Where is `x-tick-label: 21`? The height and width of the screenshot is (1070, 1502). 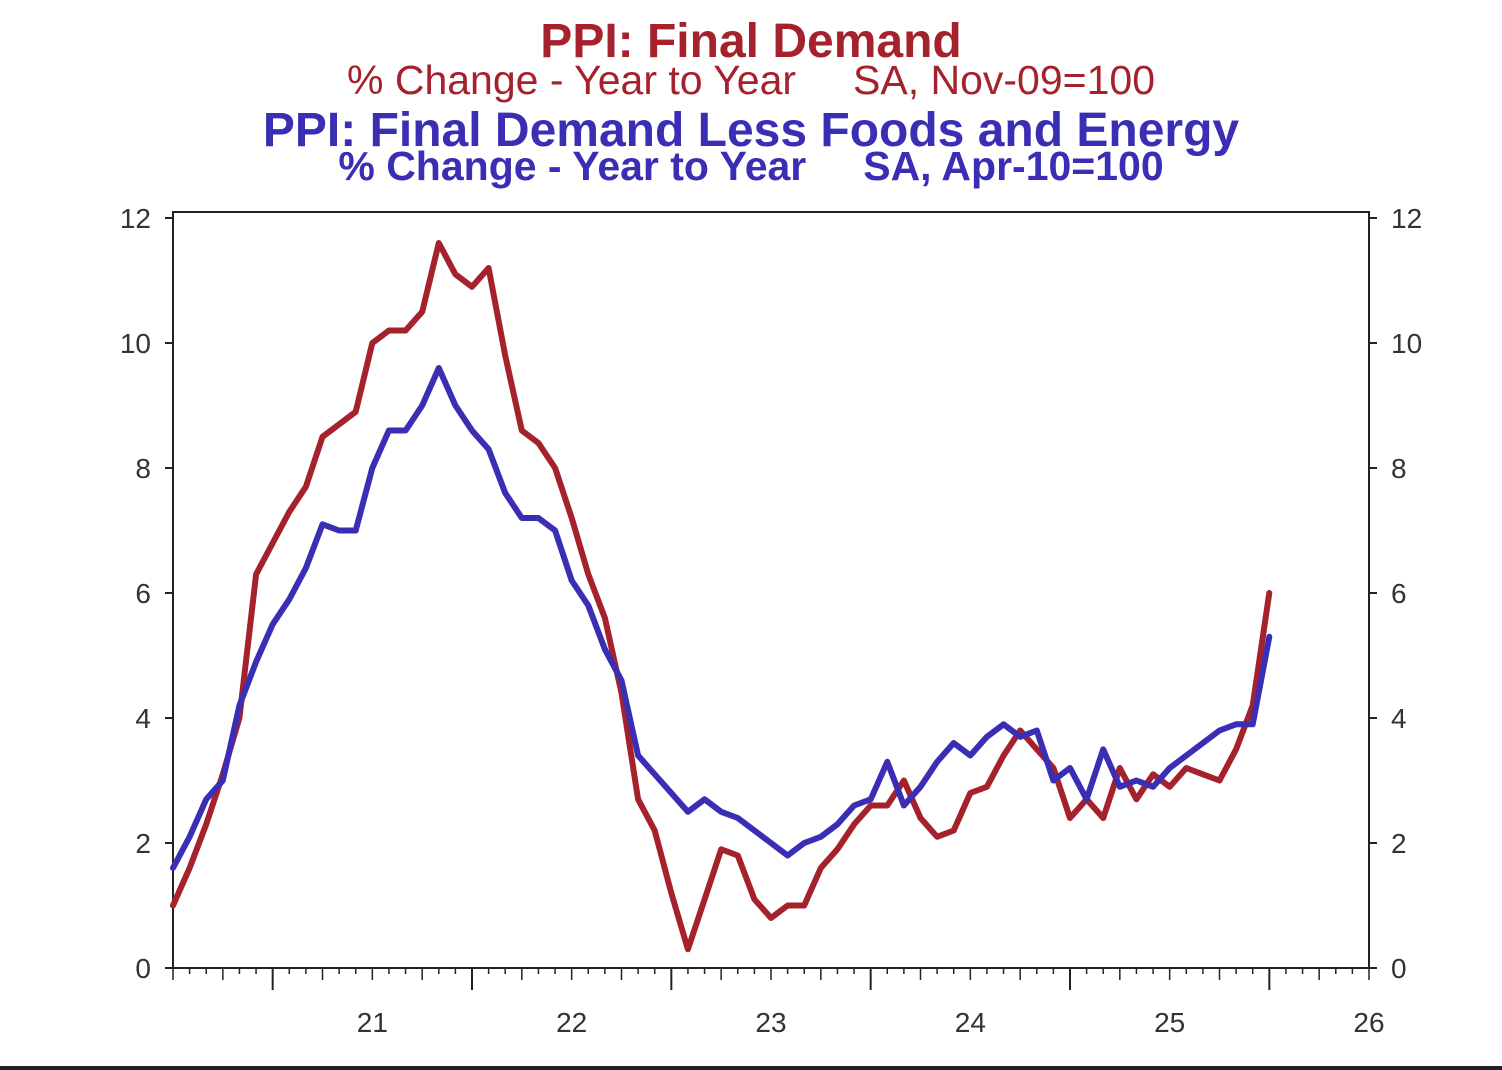
x-tick-label: 21 is located at coordinates (372, 1022).